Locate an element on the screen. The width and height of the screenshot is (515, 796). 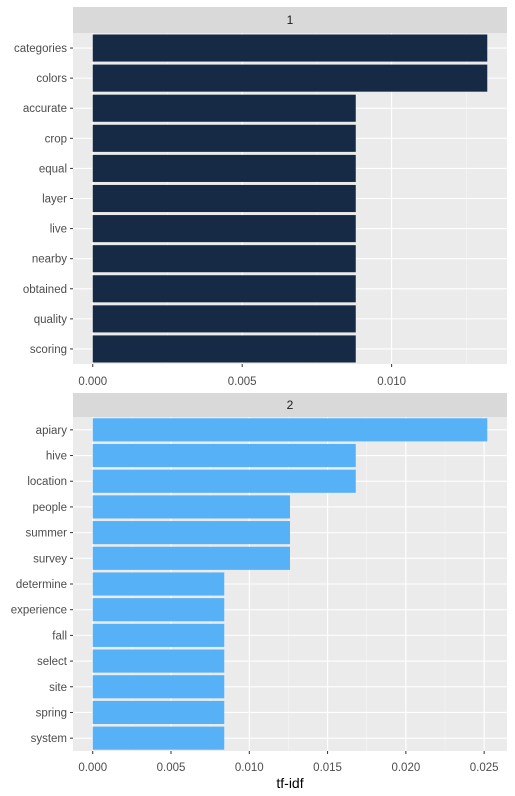
y-tick-label: layer is located at coordinates (54, 200).